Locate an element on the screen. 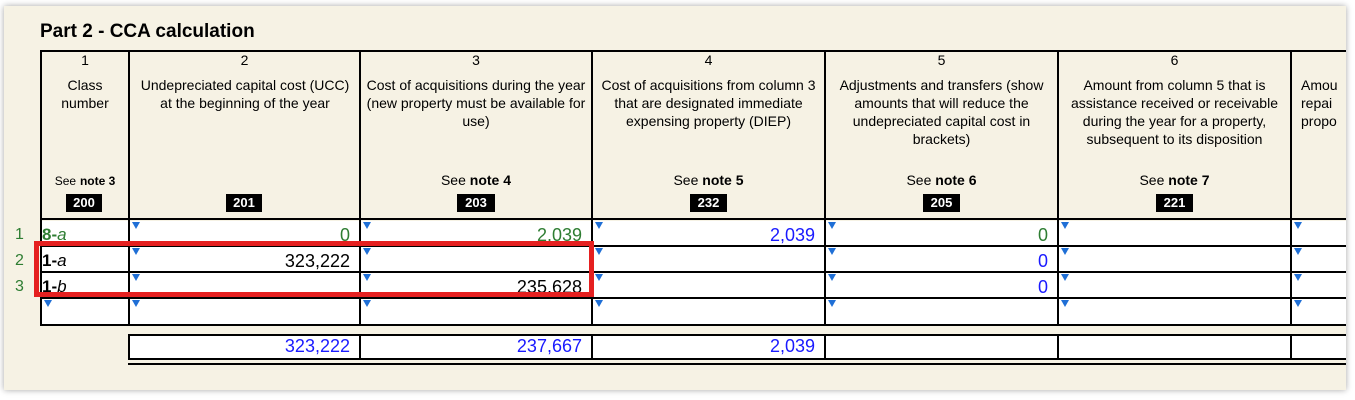 The image size is (1355, 400). note-link: note 7 is located at coordinates (1189, 180).